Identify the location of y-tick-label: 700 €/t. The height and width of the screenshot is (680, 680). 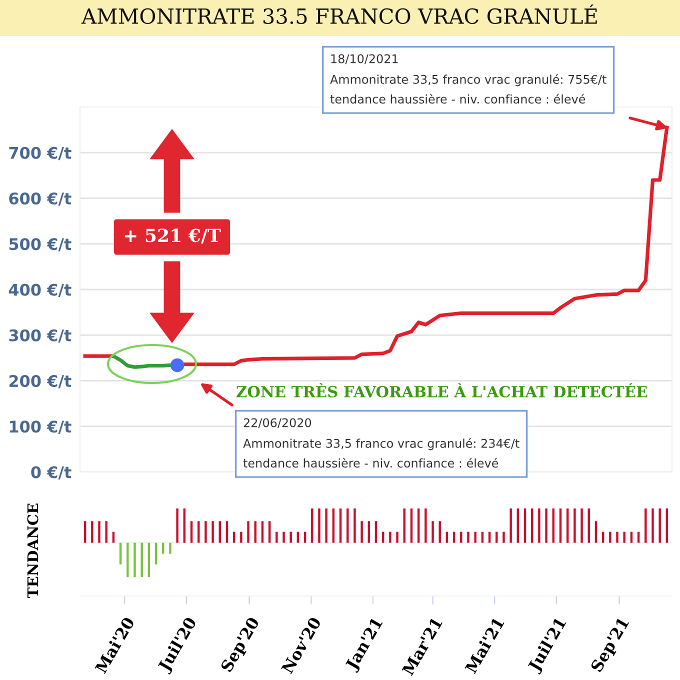
(40, 153).